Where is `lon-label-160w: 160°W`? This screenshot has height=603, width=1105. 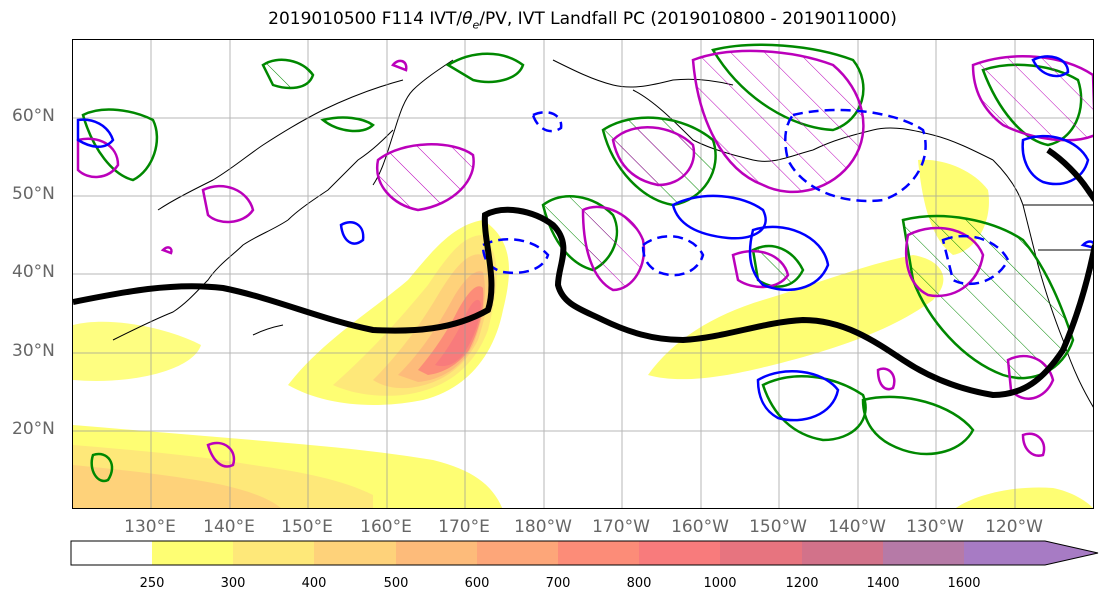
lon-label-160w: 160°W is located at coordinates (700, 527).